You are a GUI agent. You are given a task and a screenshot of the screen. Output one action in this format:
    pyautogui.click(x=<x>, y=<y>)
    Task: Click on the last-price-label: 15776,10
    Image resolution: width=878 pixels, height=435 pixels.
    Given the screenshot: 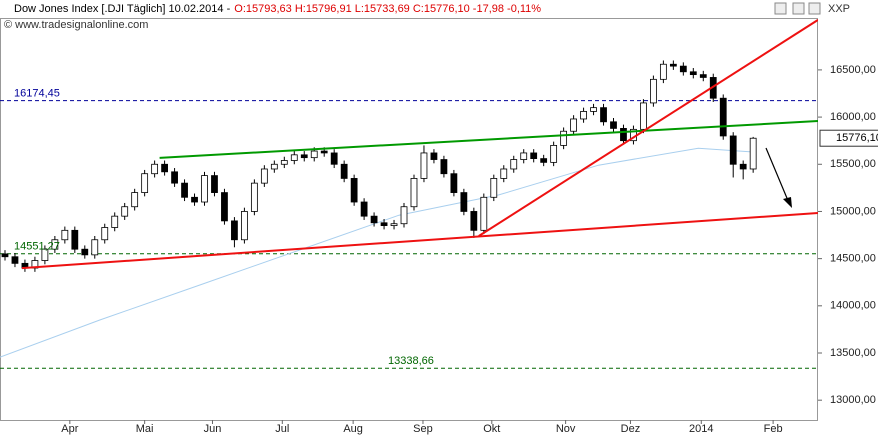 What is the action you would take?
    pyautogui.click(x=857, y=138)
    